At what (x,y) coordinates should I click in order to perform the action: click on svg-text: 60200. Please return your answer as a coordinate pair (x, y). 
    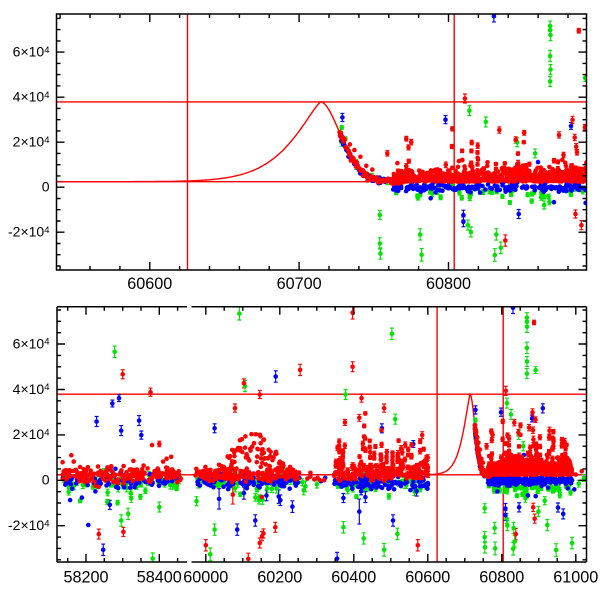
    Looking at the image, I should click on (279, 577).